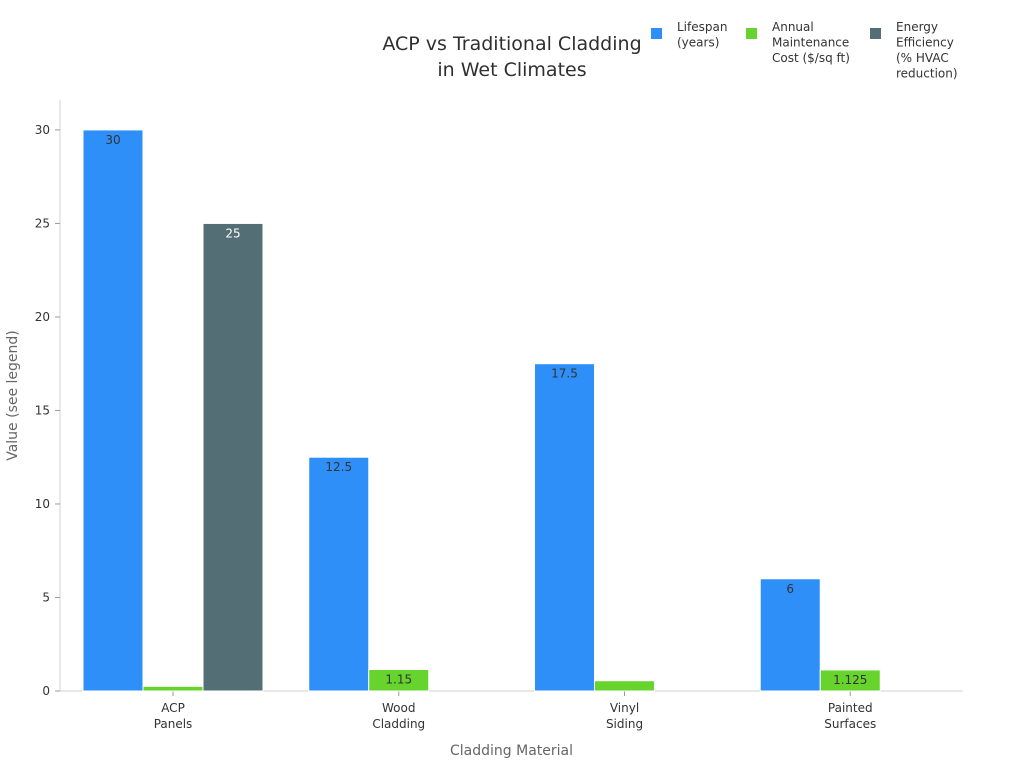  I want to click on y-tick-label: 25, so click(42, 223).